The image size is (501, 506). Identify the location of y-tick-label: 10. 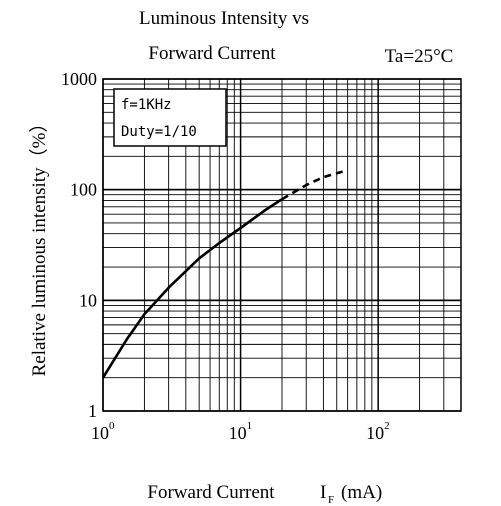
(88, 300).